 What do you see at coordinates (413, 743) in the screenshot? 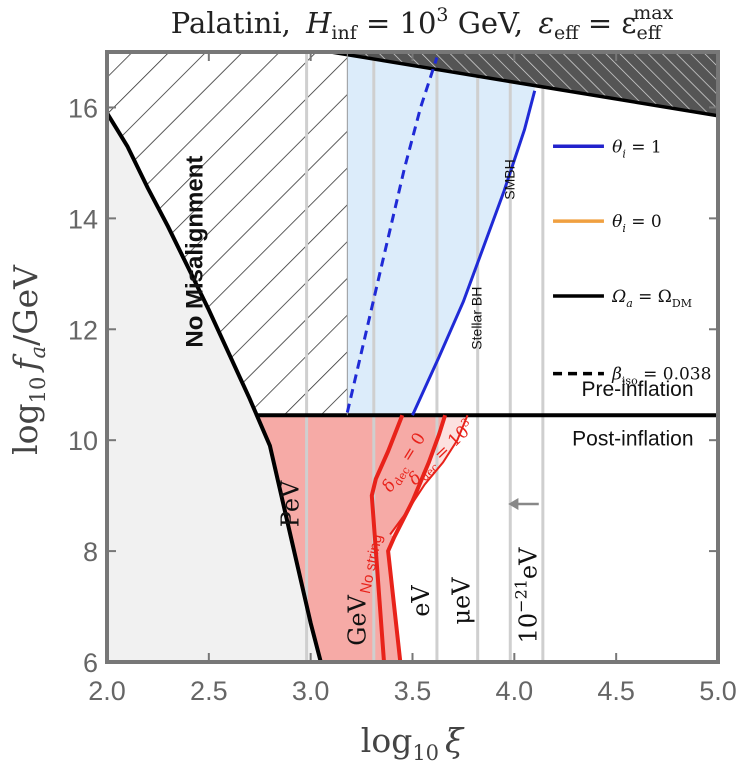
I see `x-axis-label: log10 ξ` at bounding box center [413, 743].